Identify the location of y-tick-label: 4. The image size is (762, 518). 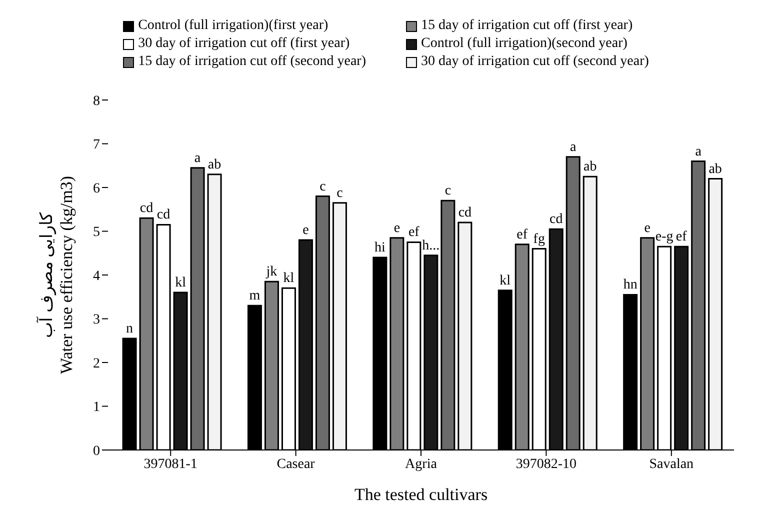
(96, 276).